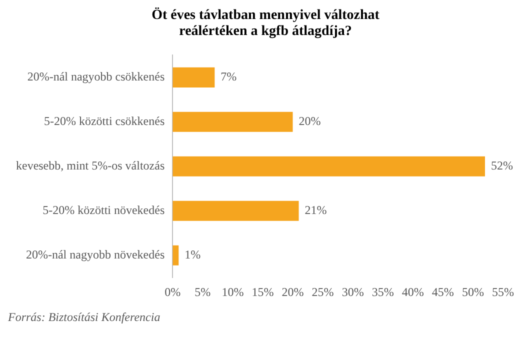 This screenshot has height=342, width=531. Describe the element at coordinates (228, 77) in the screenshot. I see `data-label: 7%` at that location.